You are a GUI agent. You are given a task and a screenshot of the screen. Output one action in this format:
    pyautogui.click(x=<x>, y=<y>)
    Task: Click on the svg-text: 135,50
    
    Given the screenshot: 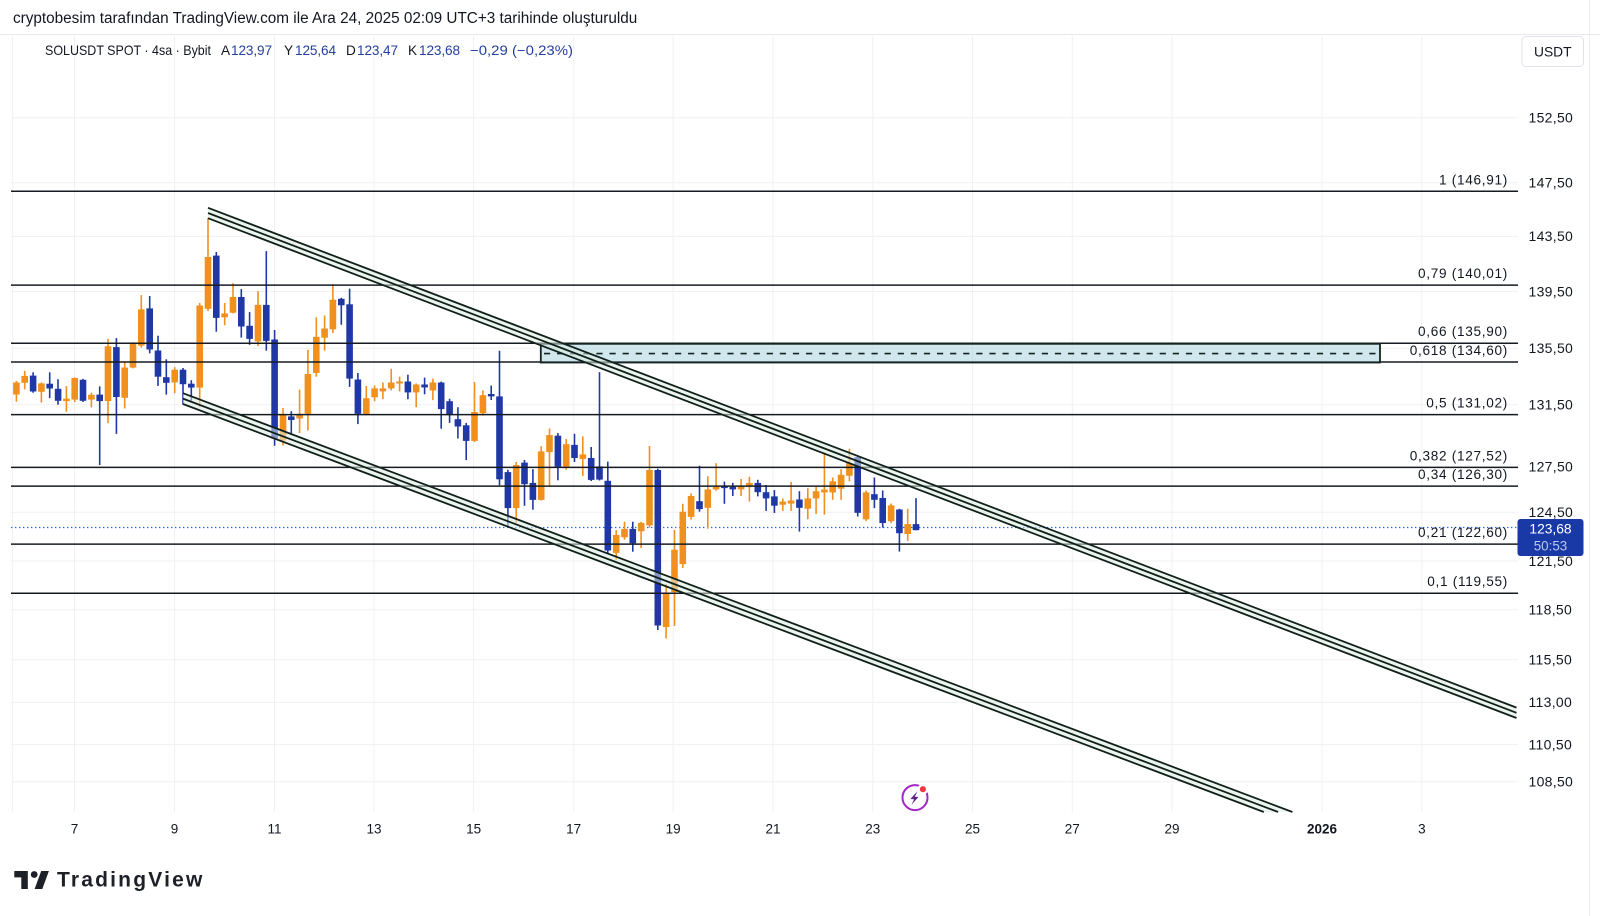 What is the action you would take?
    pyautogui.click(x=1551, y=348)
    